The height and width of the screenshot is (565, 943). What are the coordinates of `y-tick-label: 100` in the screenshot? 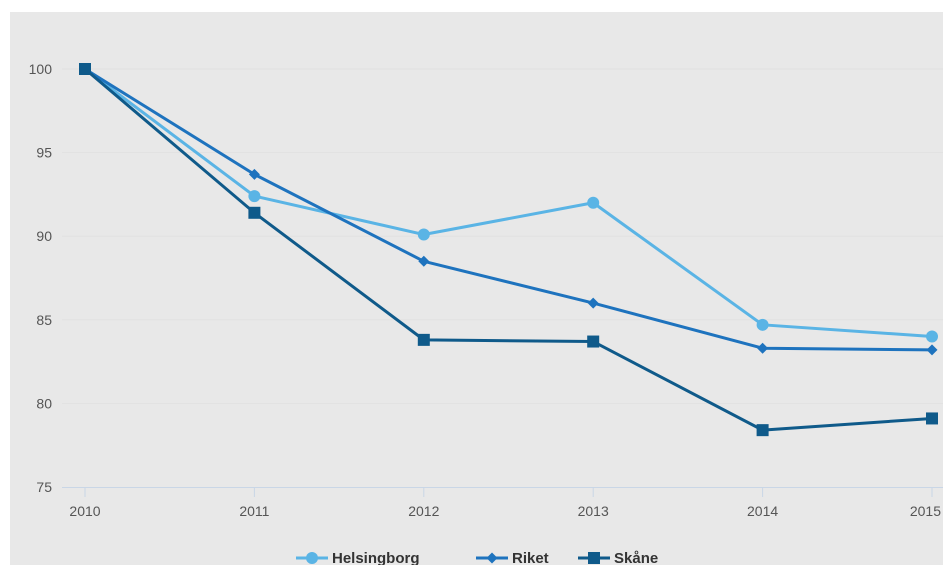 It's located at (41, 69).